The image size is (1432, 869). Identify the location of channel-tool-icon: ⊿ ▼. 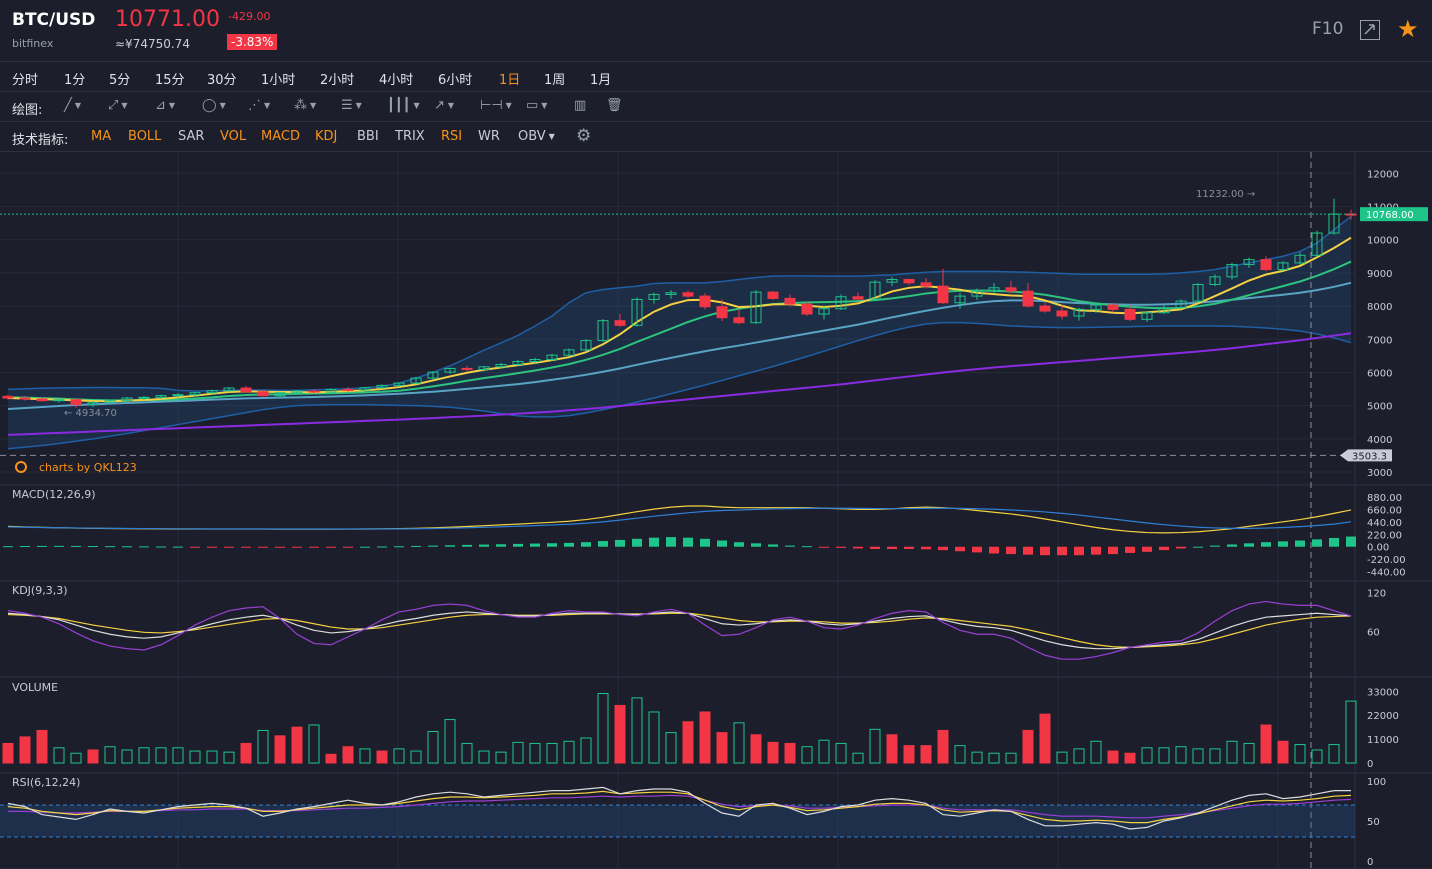
(165, 105).